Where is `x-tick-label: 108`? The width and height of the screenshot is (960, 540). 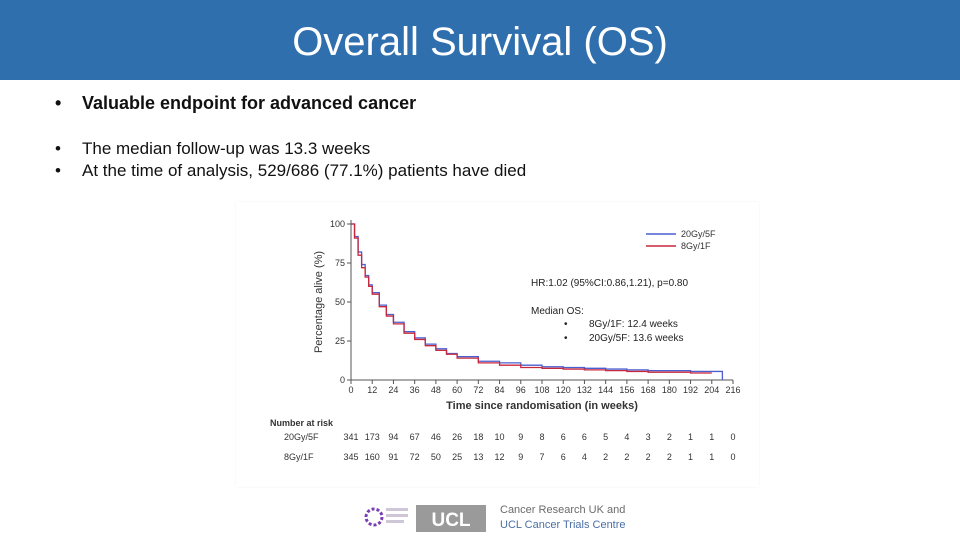 x-tick-label: 108 is located at coordinates (541, 390).